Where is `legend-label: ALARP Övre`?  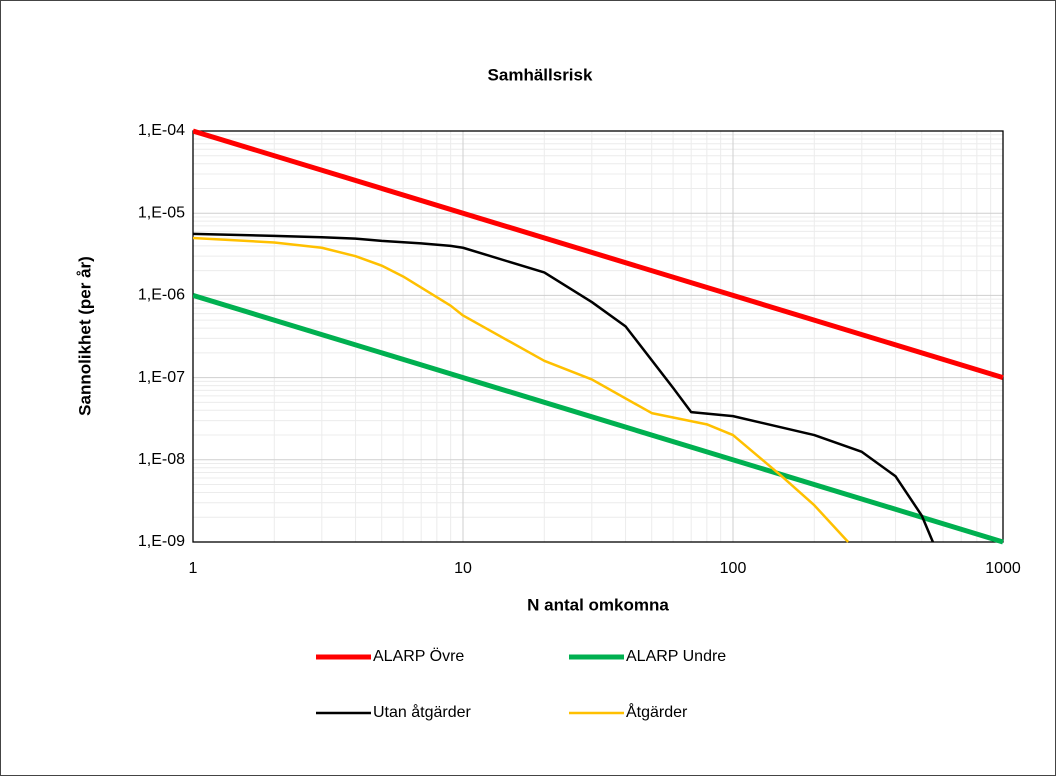 legend-label: ALARP Övre is located at coordinates (418, 656).